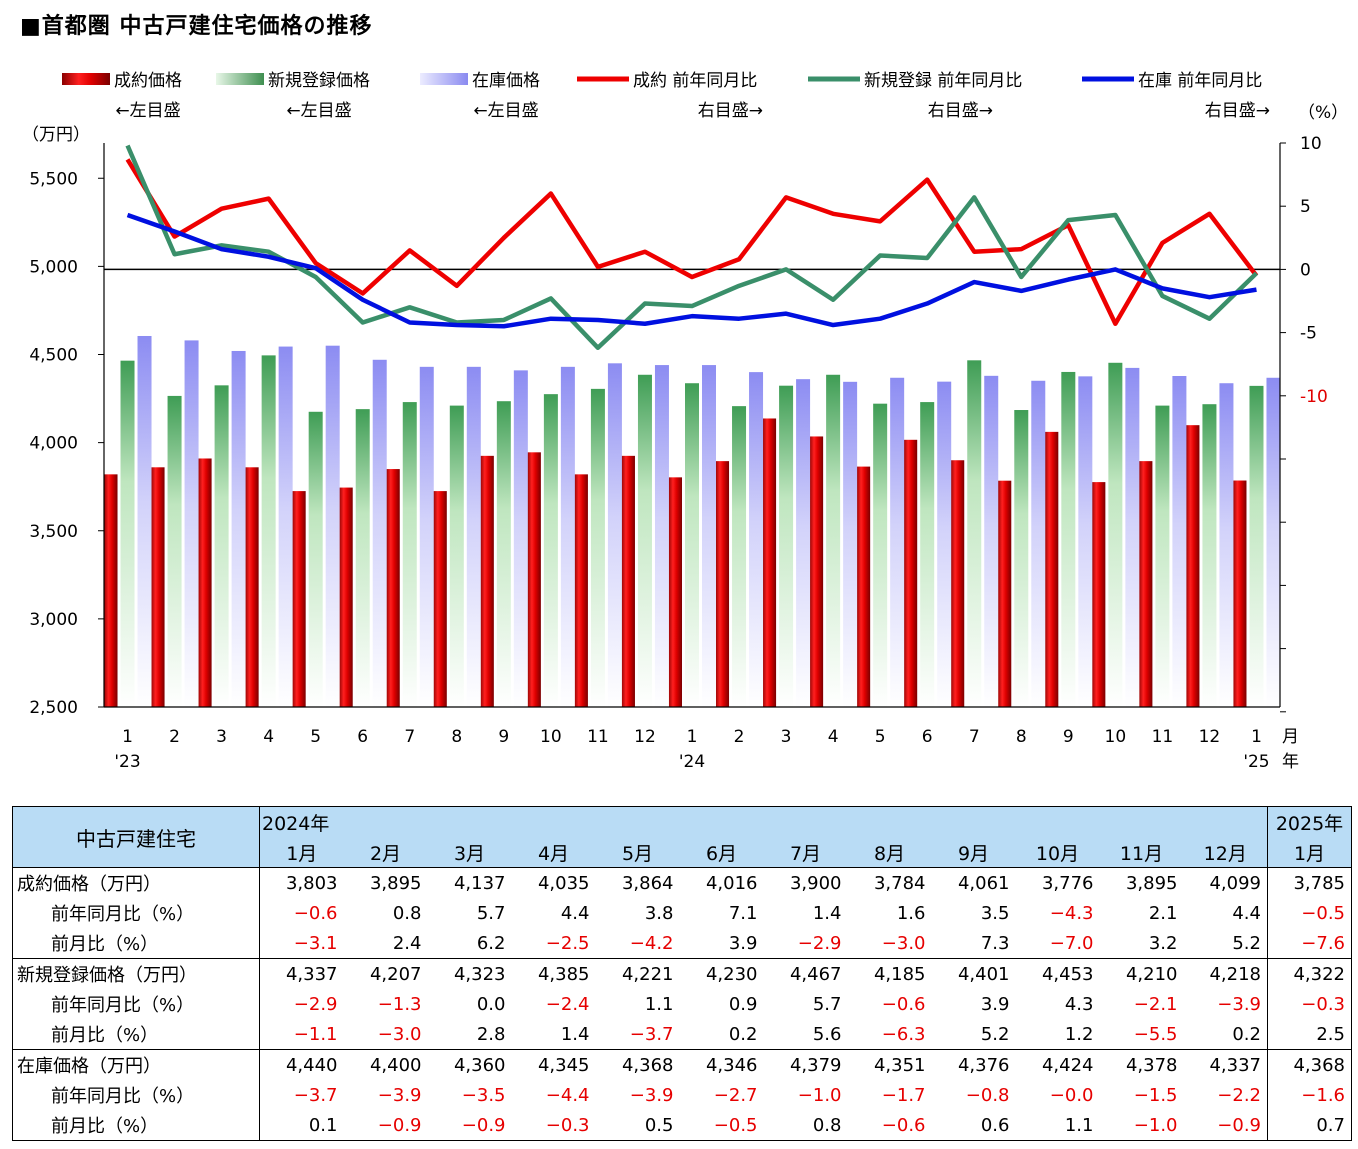 Image resolution: width=1358 pixels, height=1149 pixels. Describe the element at coordinates (385, 1034) in the screenshot. I see `table-value-cell: −3.0` at that location.